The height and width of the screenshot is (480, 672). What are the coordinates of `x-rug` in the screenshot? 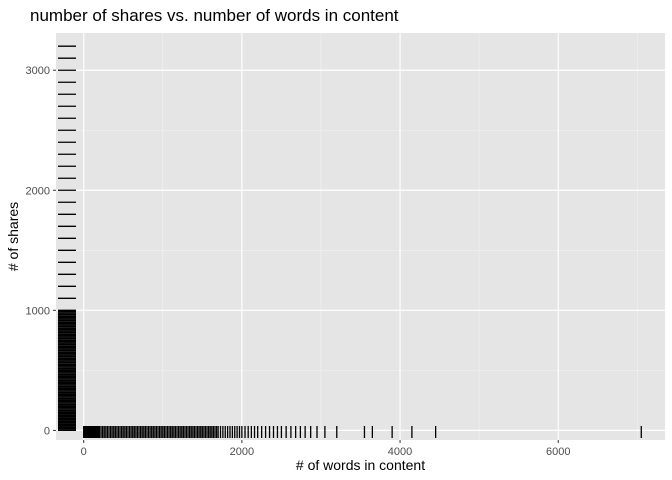 It's located at (362, 432).